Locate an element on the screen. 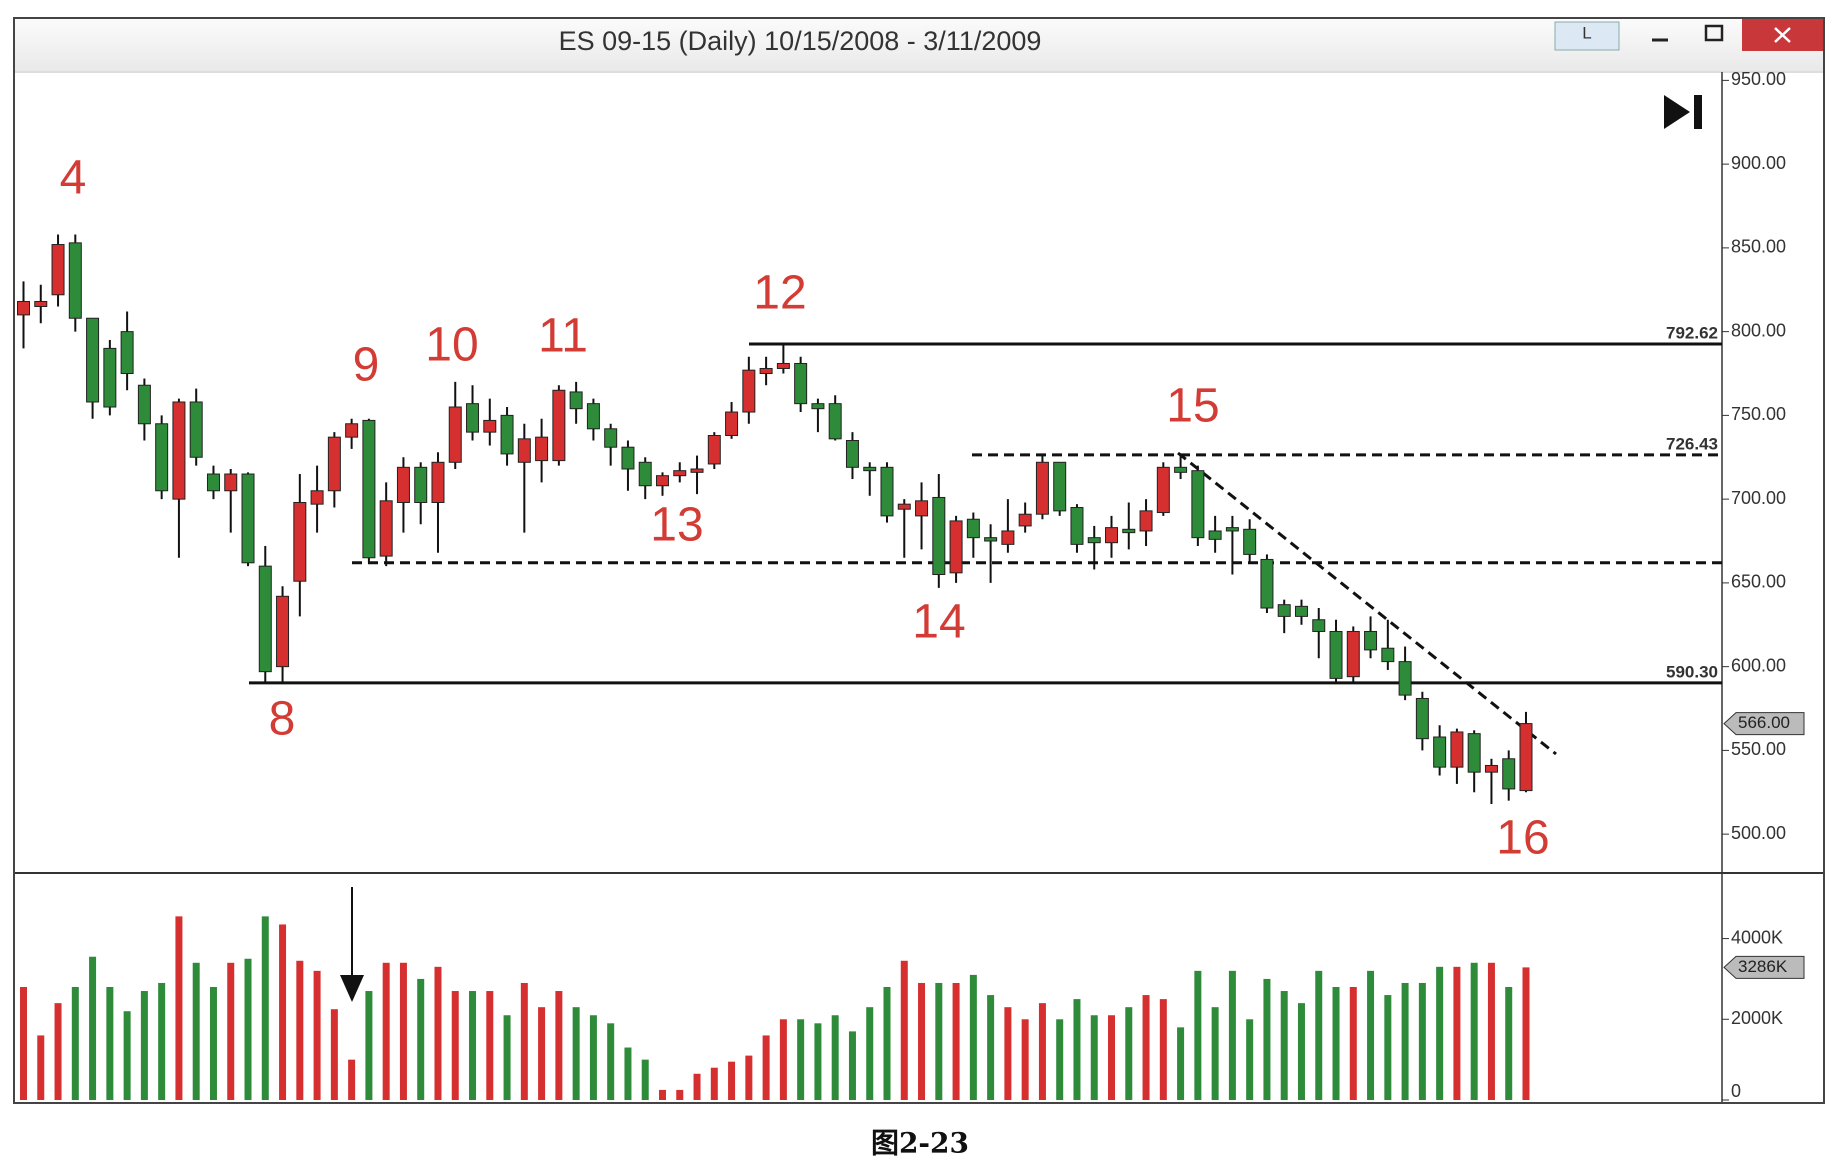 The height and width of the screenshot is (1173, 1840). y-tick-label: 600.00 is located at coordinates (1758, 665).